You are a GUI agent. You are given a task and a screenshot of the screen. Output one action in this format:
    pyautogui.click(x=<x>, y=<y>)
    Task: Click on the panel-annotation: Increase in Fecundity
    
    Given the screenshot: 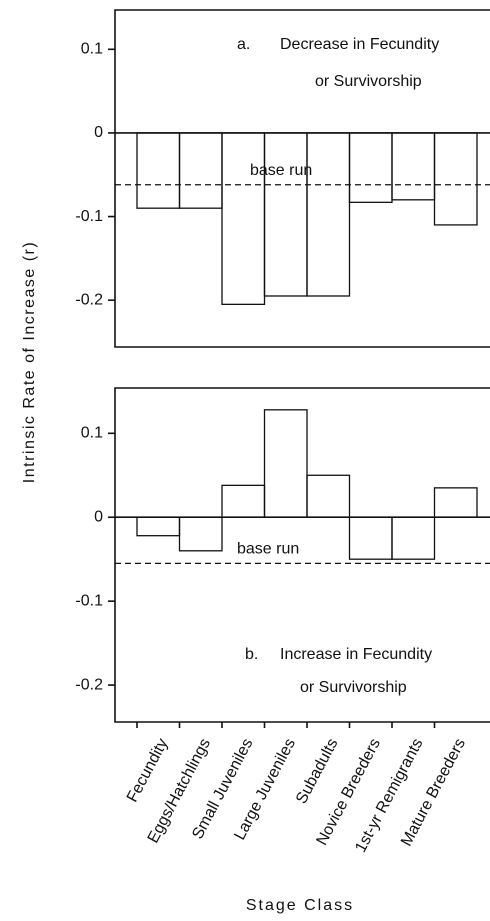 What is the action you would take?
    pyautogui.click(x=356, y=654)
    